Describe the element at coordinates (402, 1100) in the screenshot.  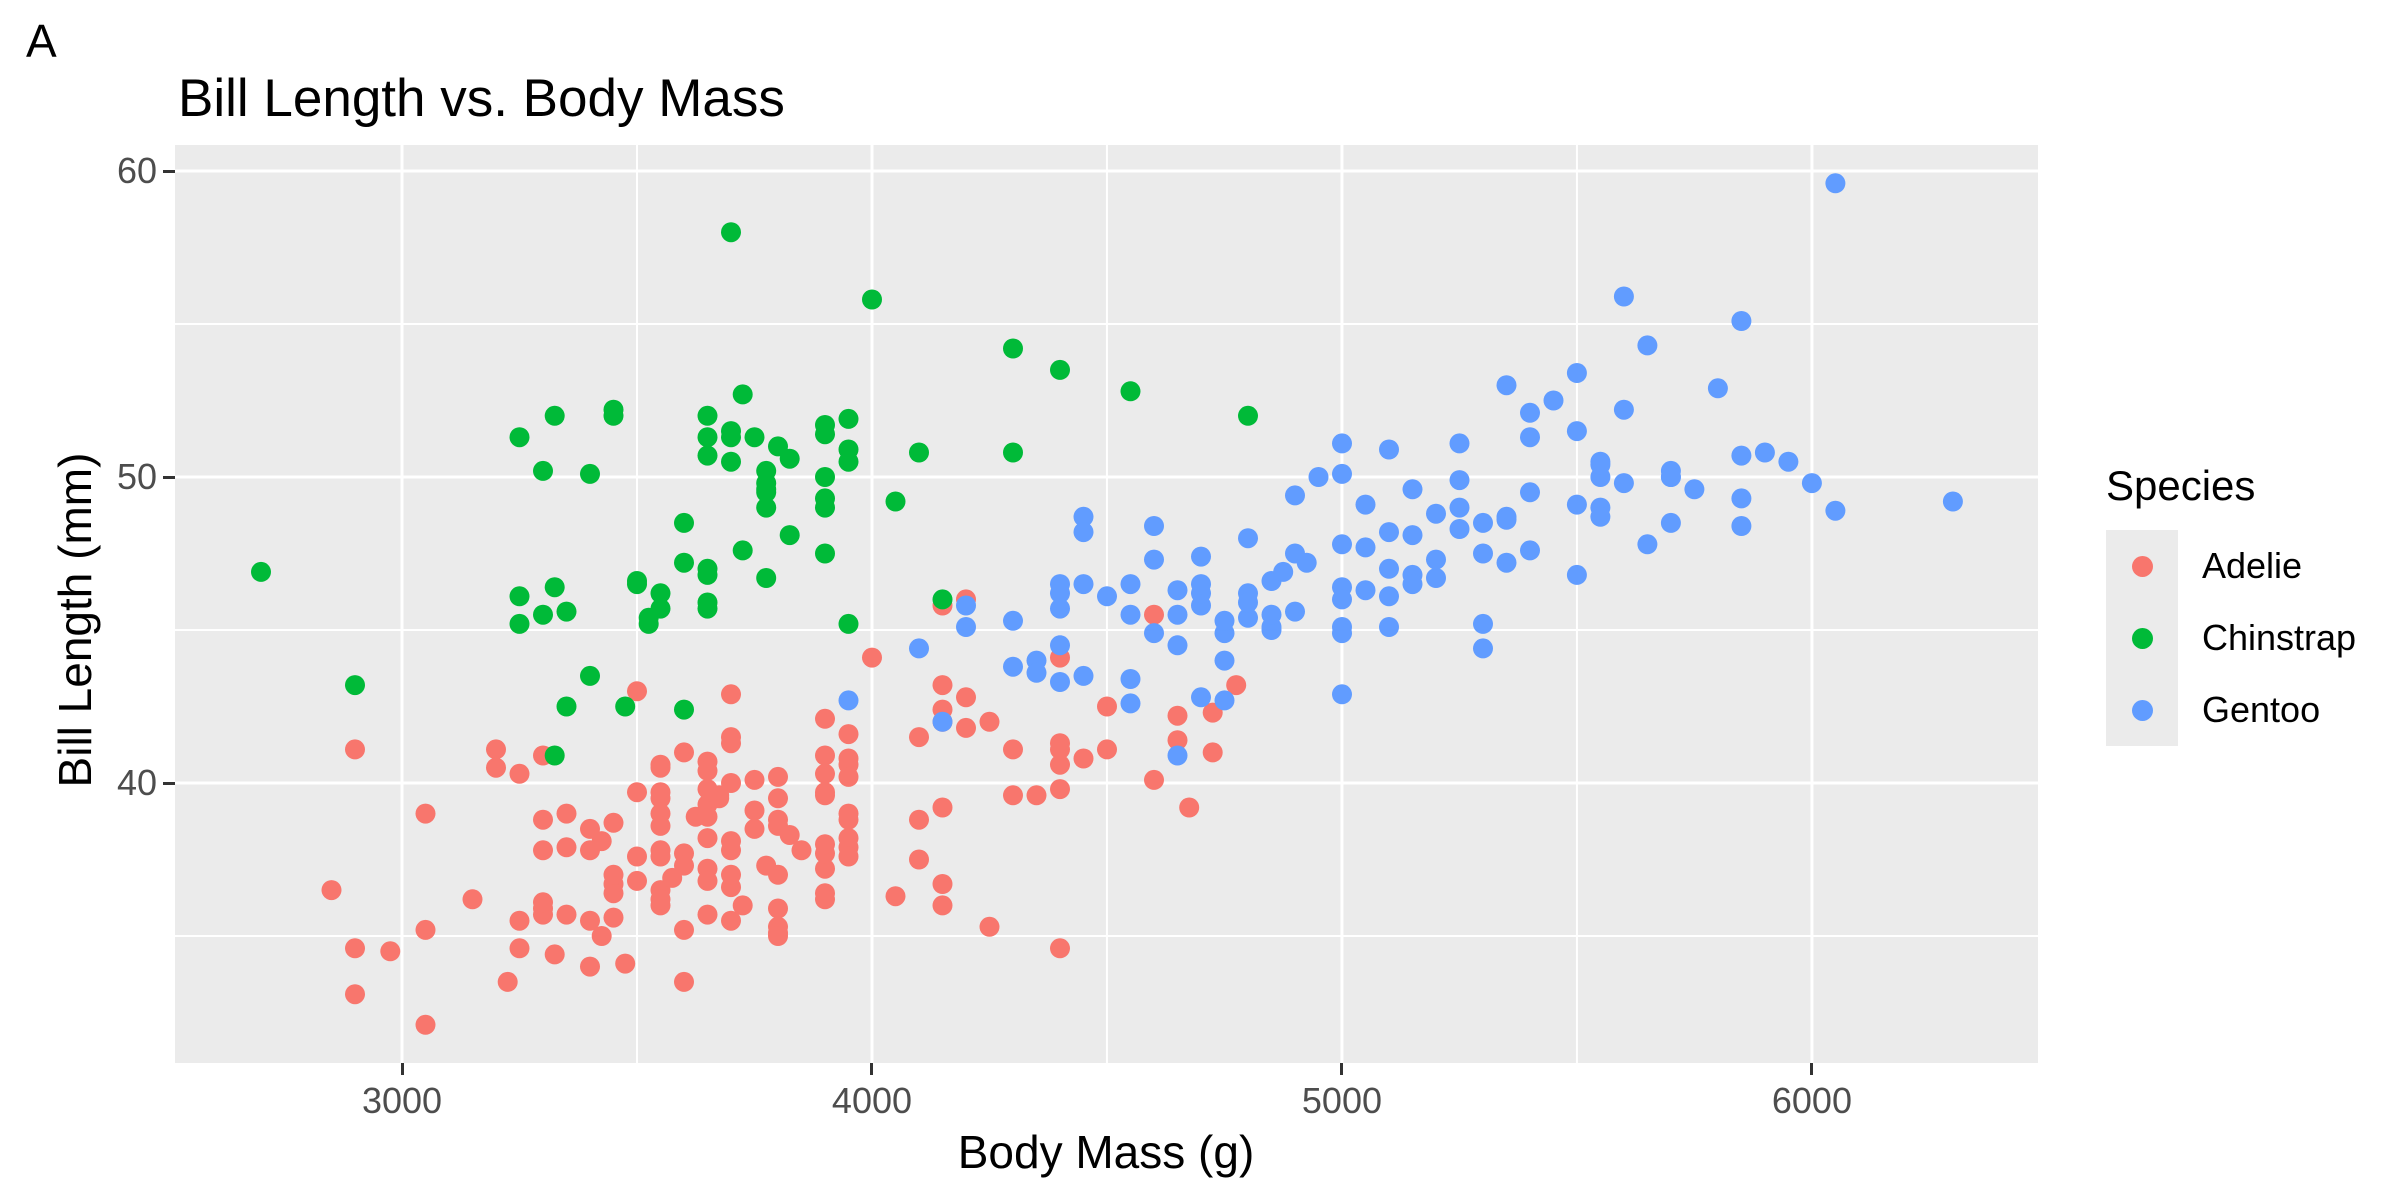
I see `x-tick-label: 3000` at that location.